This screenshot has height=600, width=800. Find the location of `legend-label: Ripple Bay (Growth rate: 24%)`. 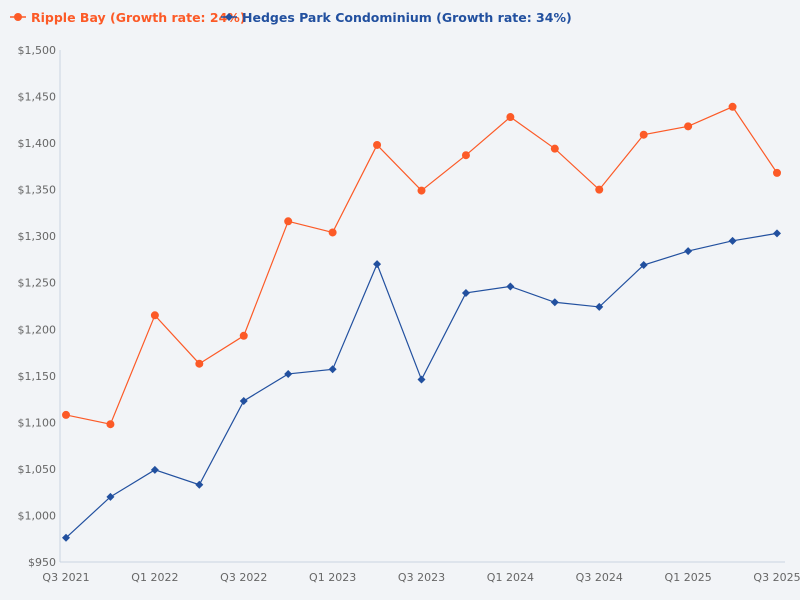

legend-label: Ripple Bay (Growth rate: 24%) is located at coordinates (138, 17).